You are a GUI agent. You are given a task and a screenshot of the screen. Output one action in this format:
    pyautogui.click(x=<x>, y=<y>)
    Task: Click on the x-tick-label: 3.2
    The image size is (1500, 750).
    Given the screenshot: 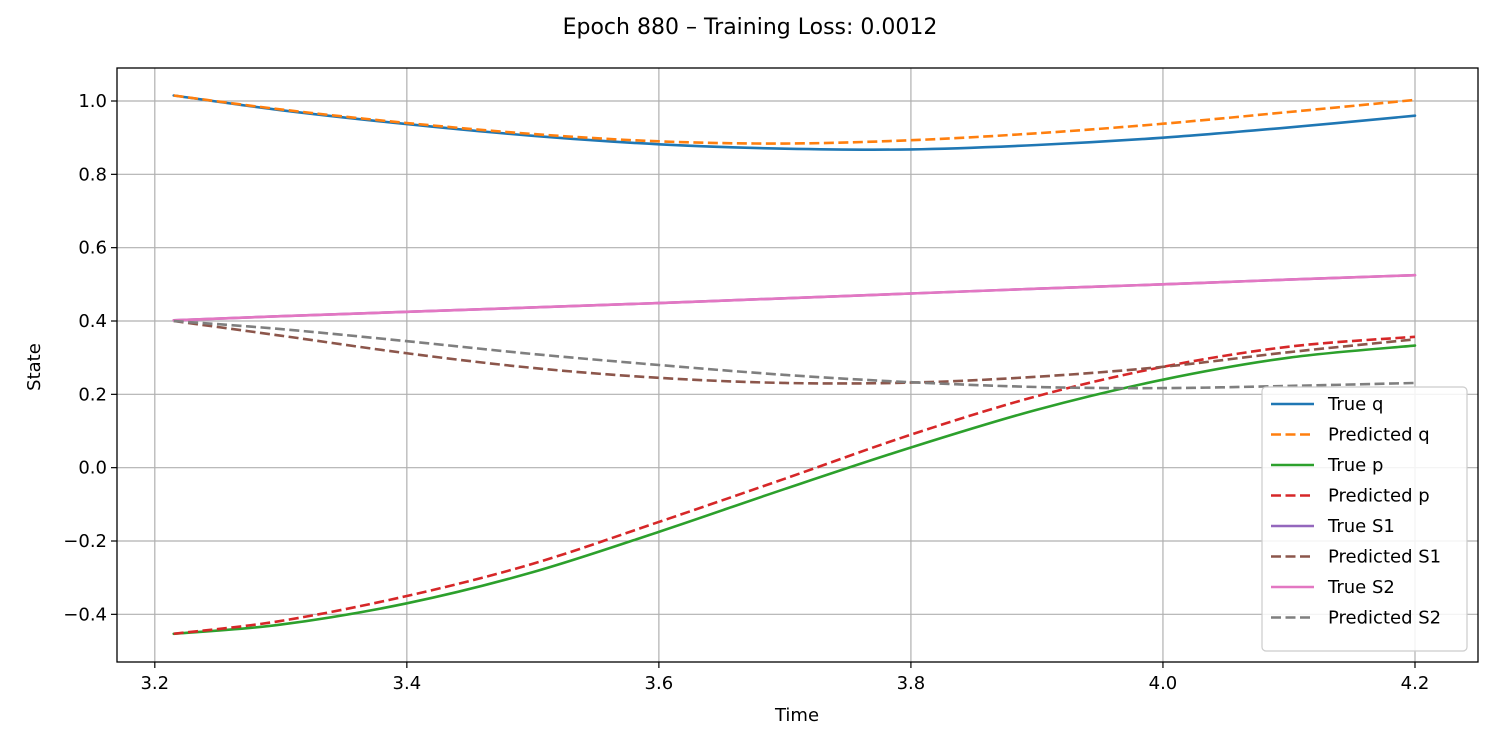 What is the action you would take?
    pyautogui.click(x=154, y=683)
    